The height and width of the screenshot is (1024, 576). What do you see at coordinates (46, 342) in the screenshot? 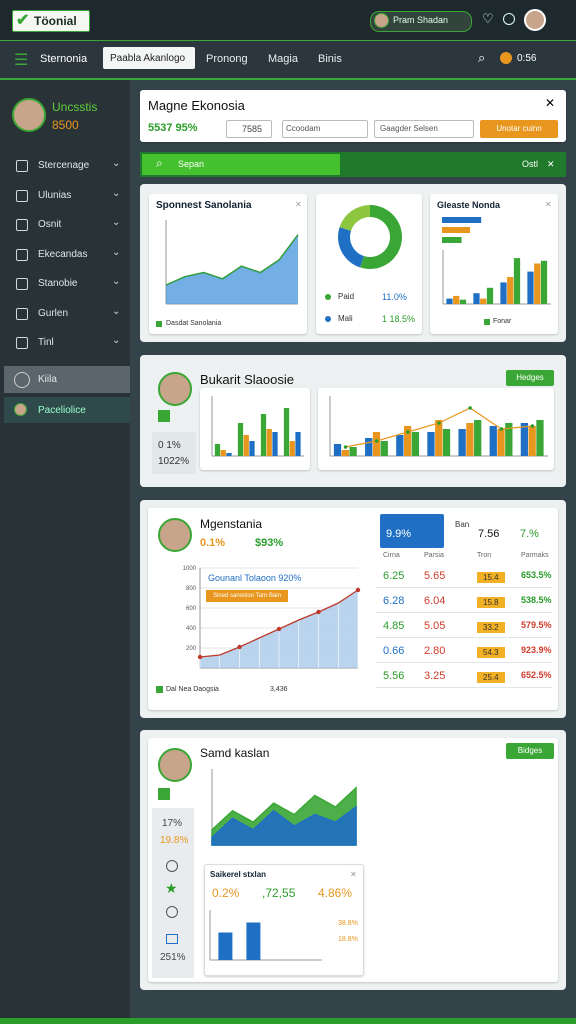
I see `sidebar-item: Tinl` at bounding box center [46, 342].